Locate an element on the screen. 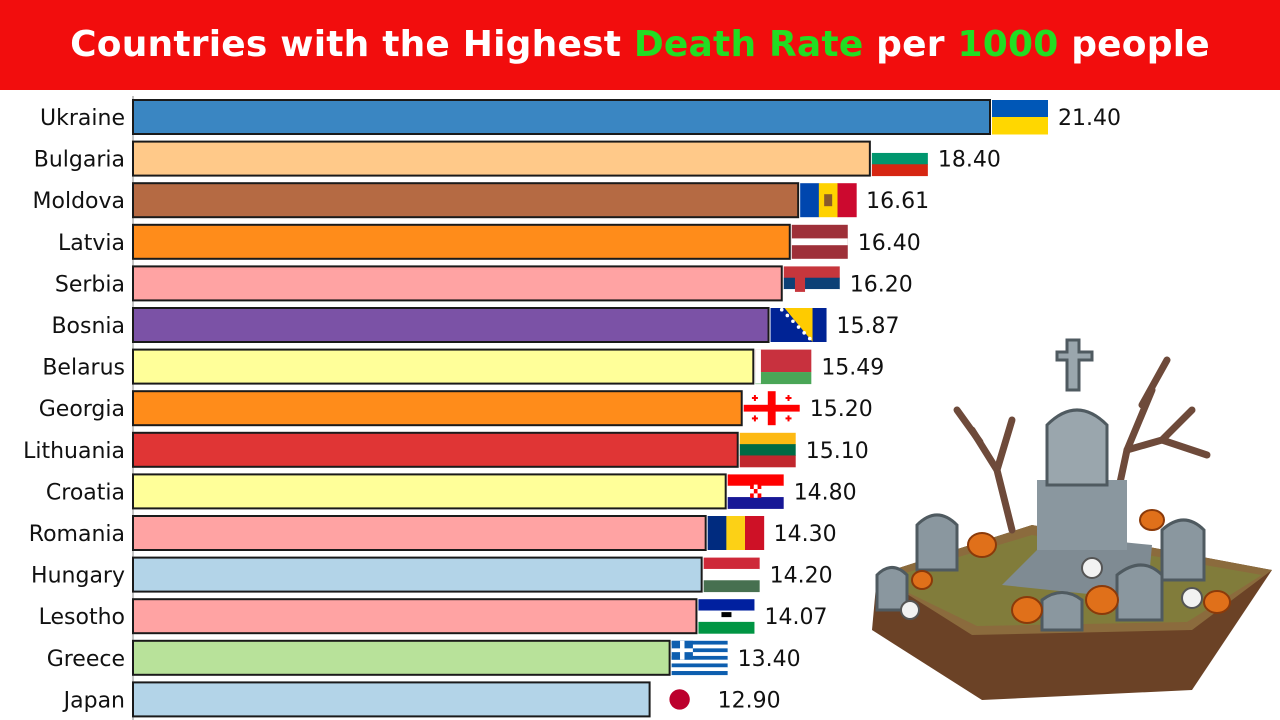 This screenshot has height=720, width=1280. category-label: Serbia is located at coordinates (90, 284).